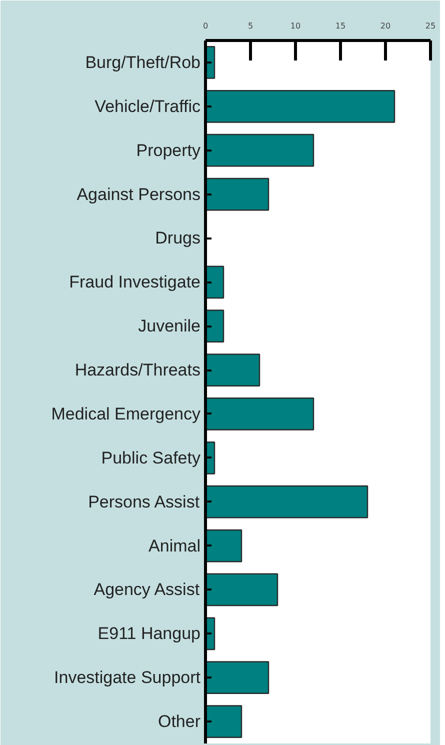  I want to click on y-tick-label: Hazards/Threats, so click(137, 370).